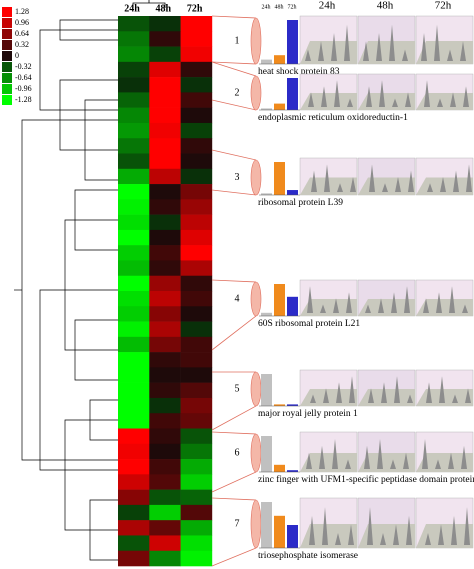  Describe the element at coordinates (299, 72) in the screenshot. I see `callout-label: heat shock protein 83` at that location.